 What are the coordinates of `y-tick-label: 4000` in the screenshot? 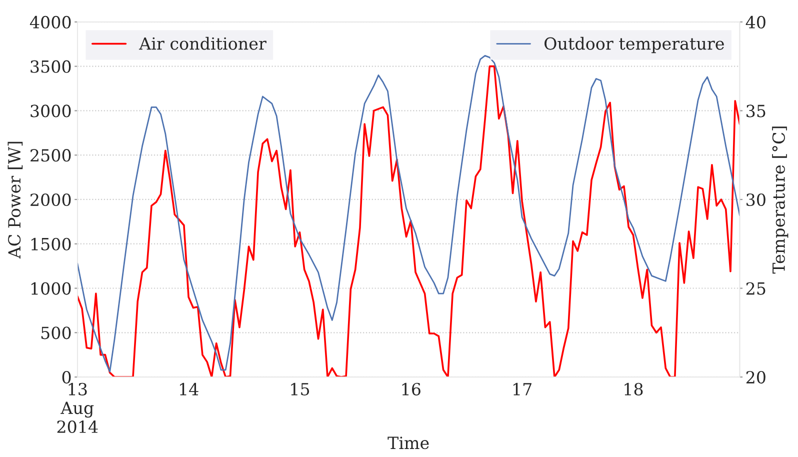 It's located at (50, 22).